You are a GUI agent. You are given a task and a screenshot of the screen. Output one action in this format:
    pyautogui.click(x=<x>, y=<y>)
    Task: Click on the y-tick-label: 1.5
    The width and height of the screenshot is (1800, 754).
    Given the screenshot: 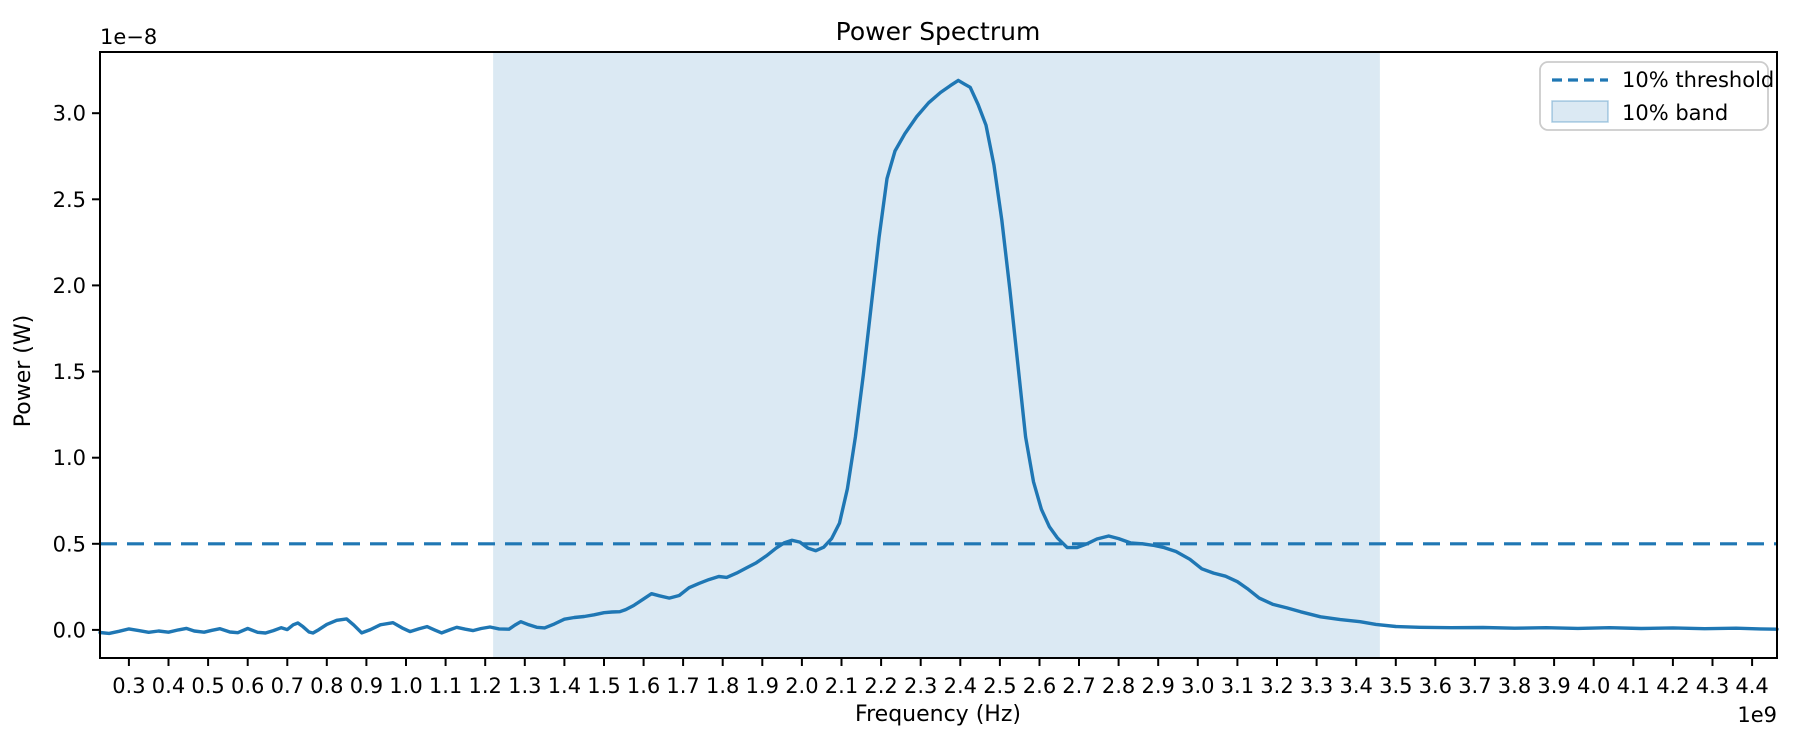 What is the action you would take?
    pyautogui.click(x=69, y=372)
    